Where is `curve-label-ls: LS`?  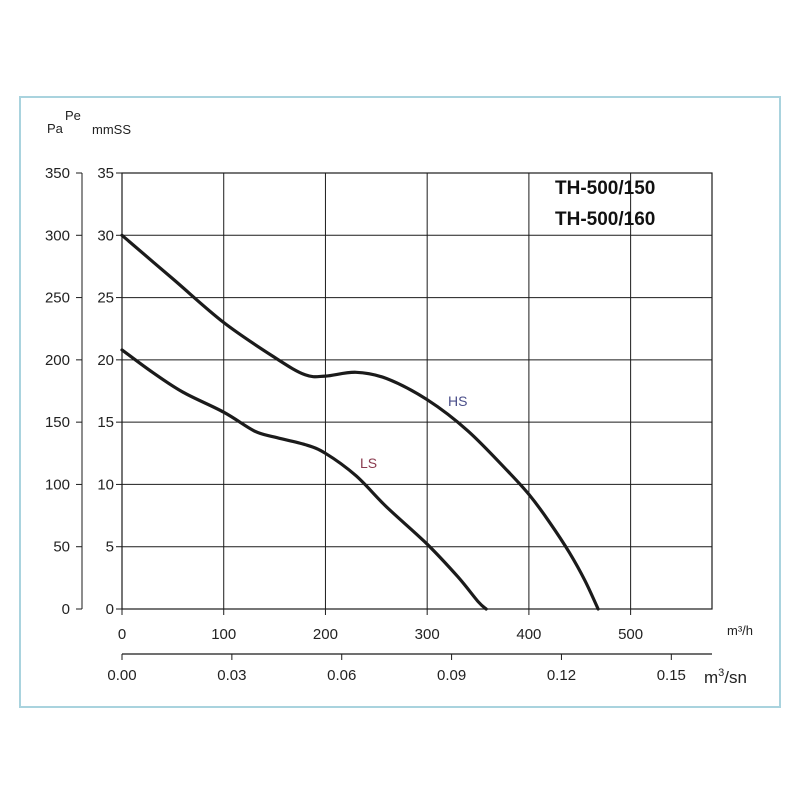 curve-label-ls: LS is located at coordinates (368, 463).